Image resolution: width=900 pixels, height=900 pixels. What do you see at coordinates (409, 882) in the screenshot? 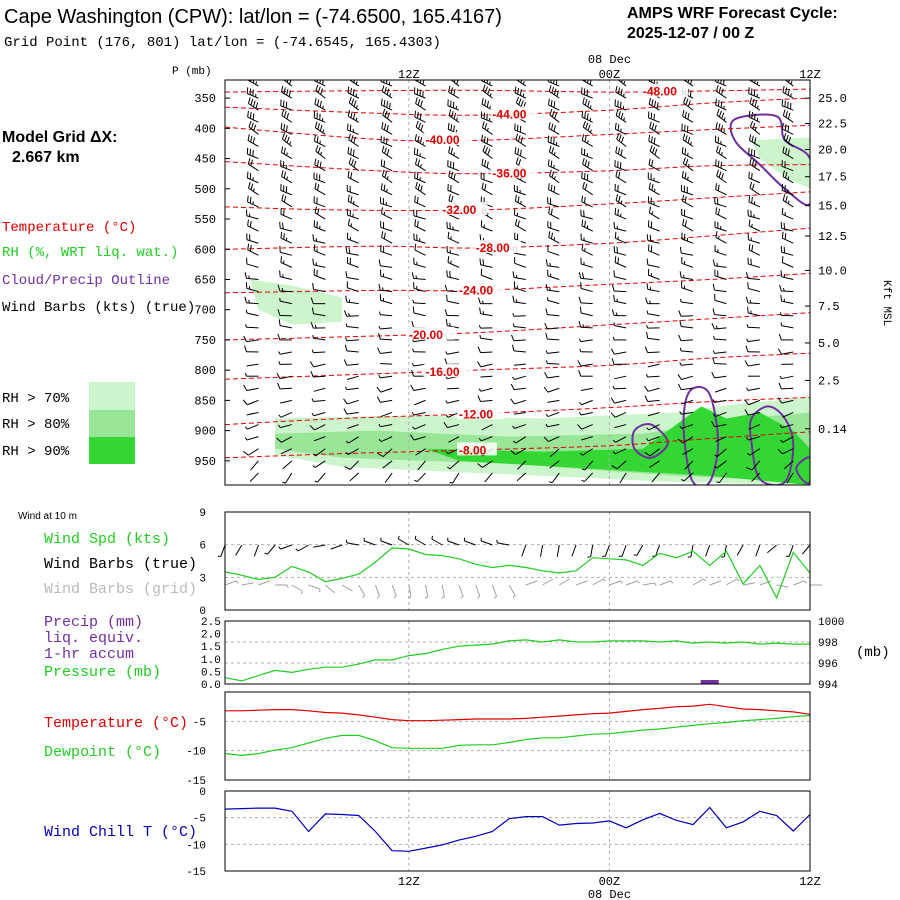
I see `bottom-time-tick-label: 12Z` at bounding box center [409, 882].